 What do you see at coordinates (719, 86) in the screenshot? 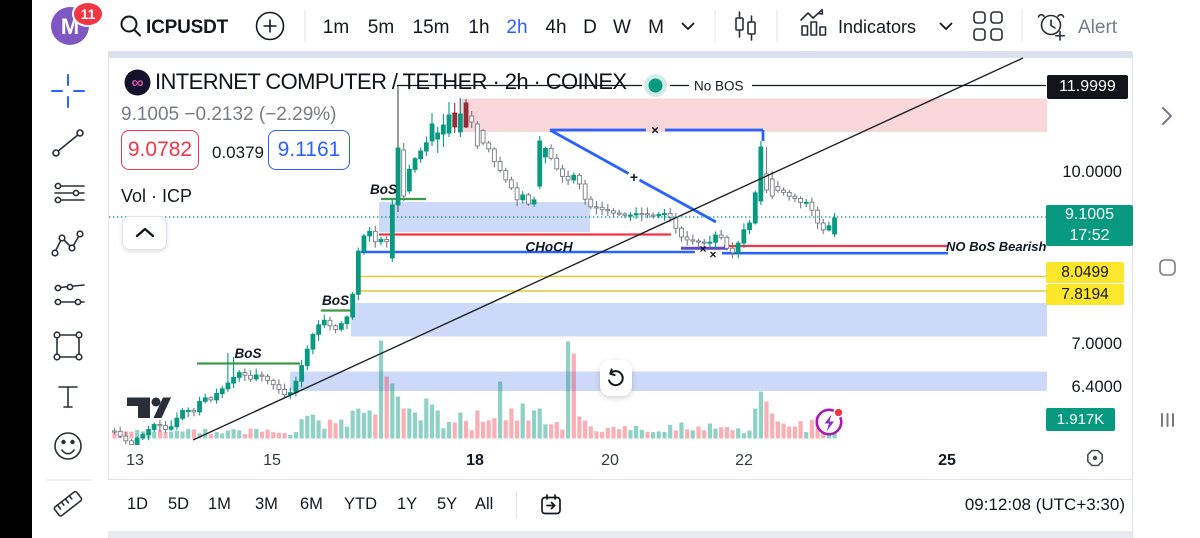
I see `svg-text: No BOS` at bounding box center [719, 86].